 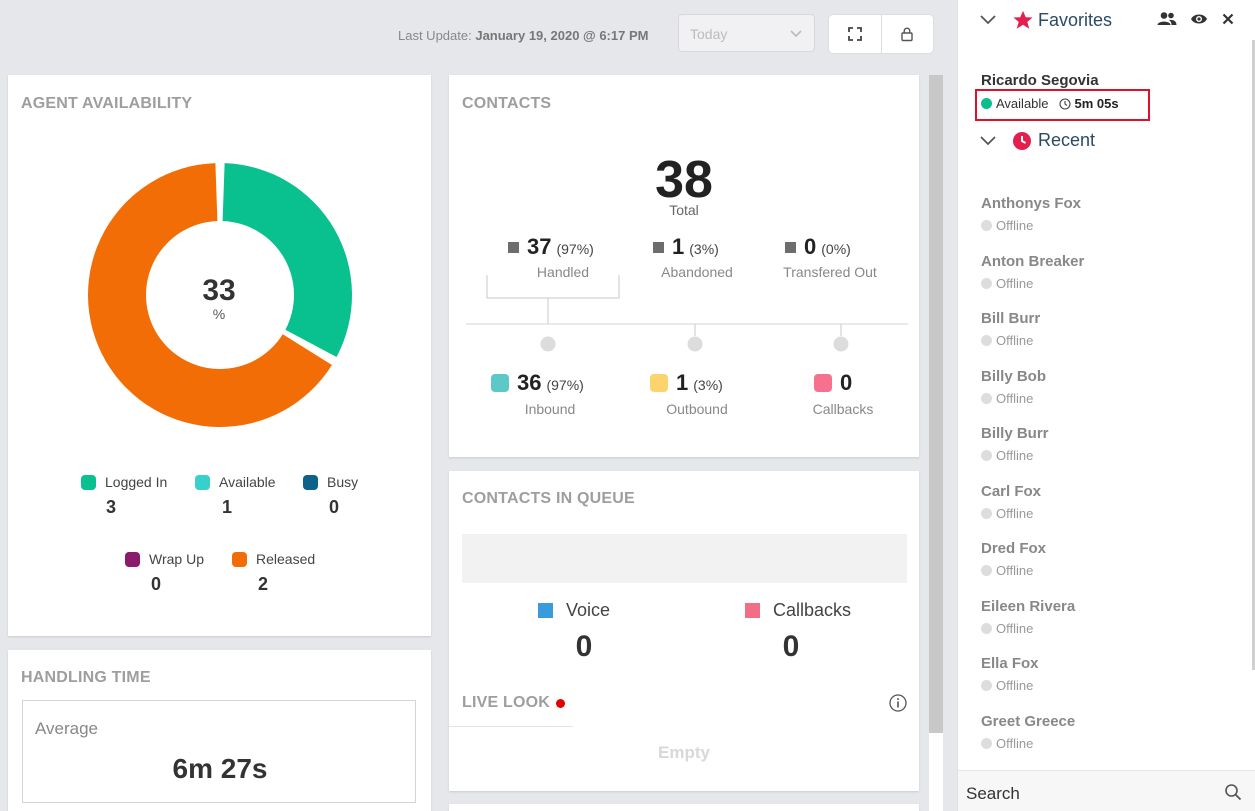 What do you see at coordinates (936, 772) in the screenshot?
I see `main-scrollbar-gap` at bounding box center [936, 772].